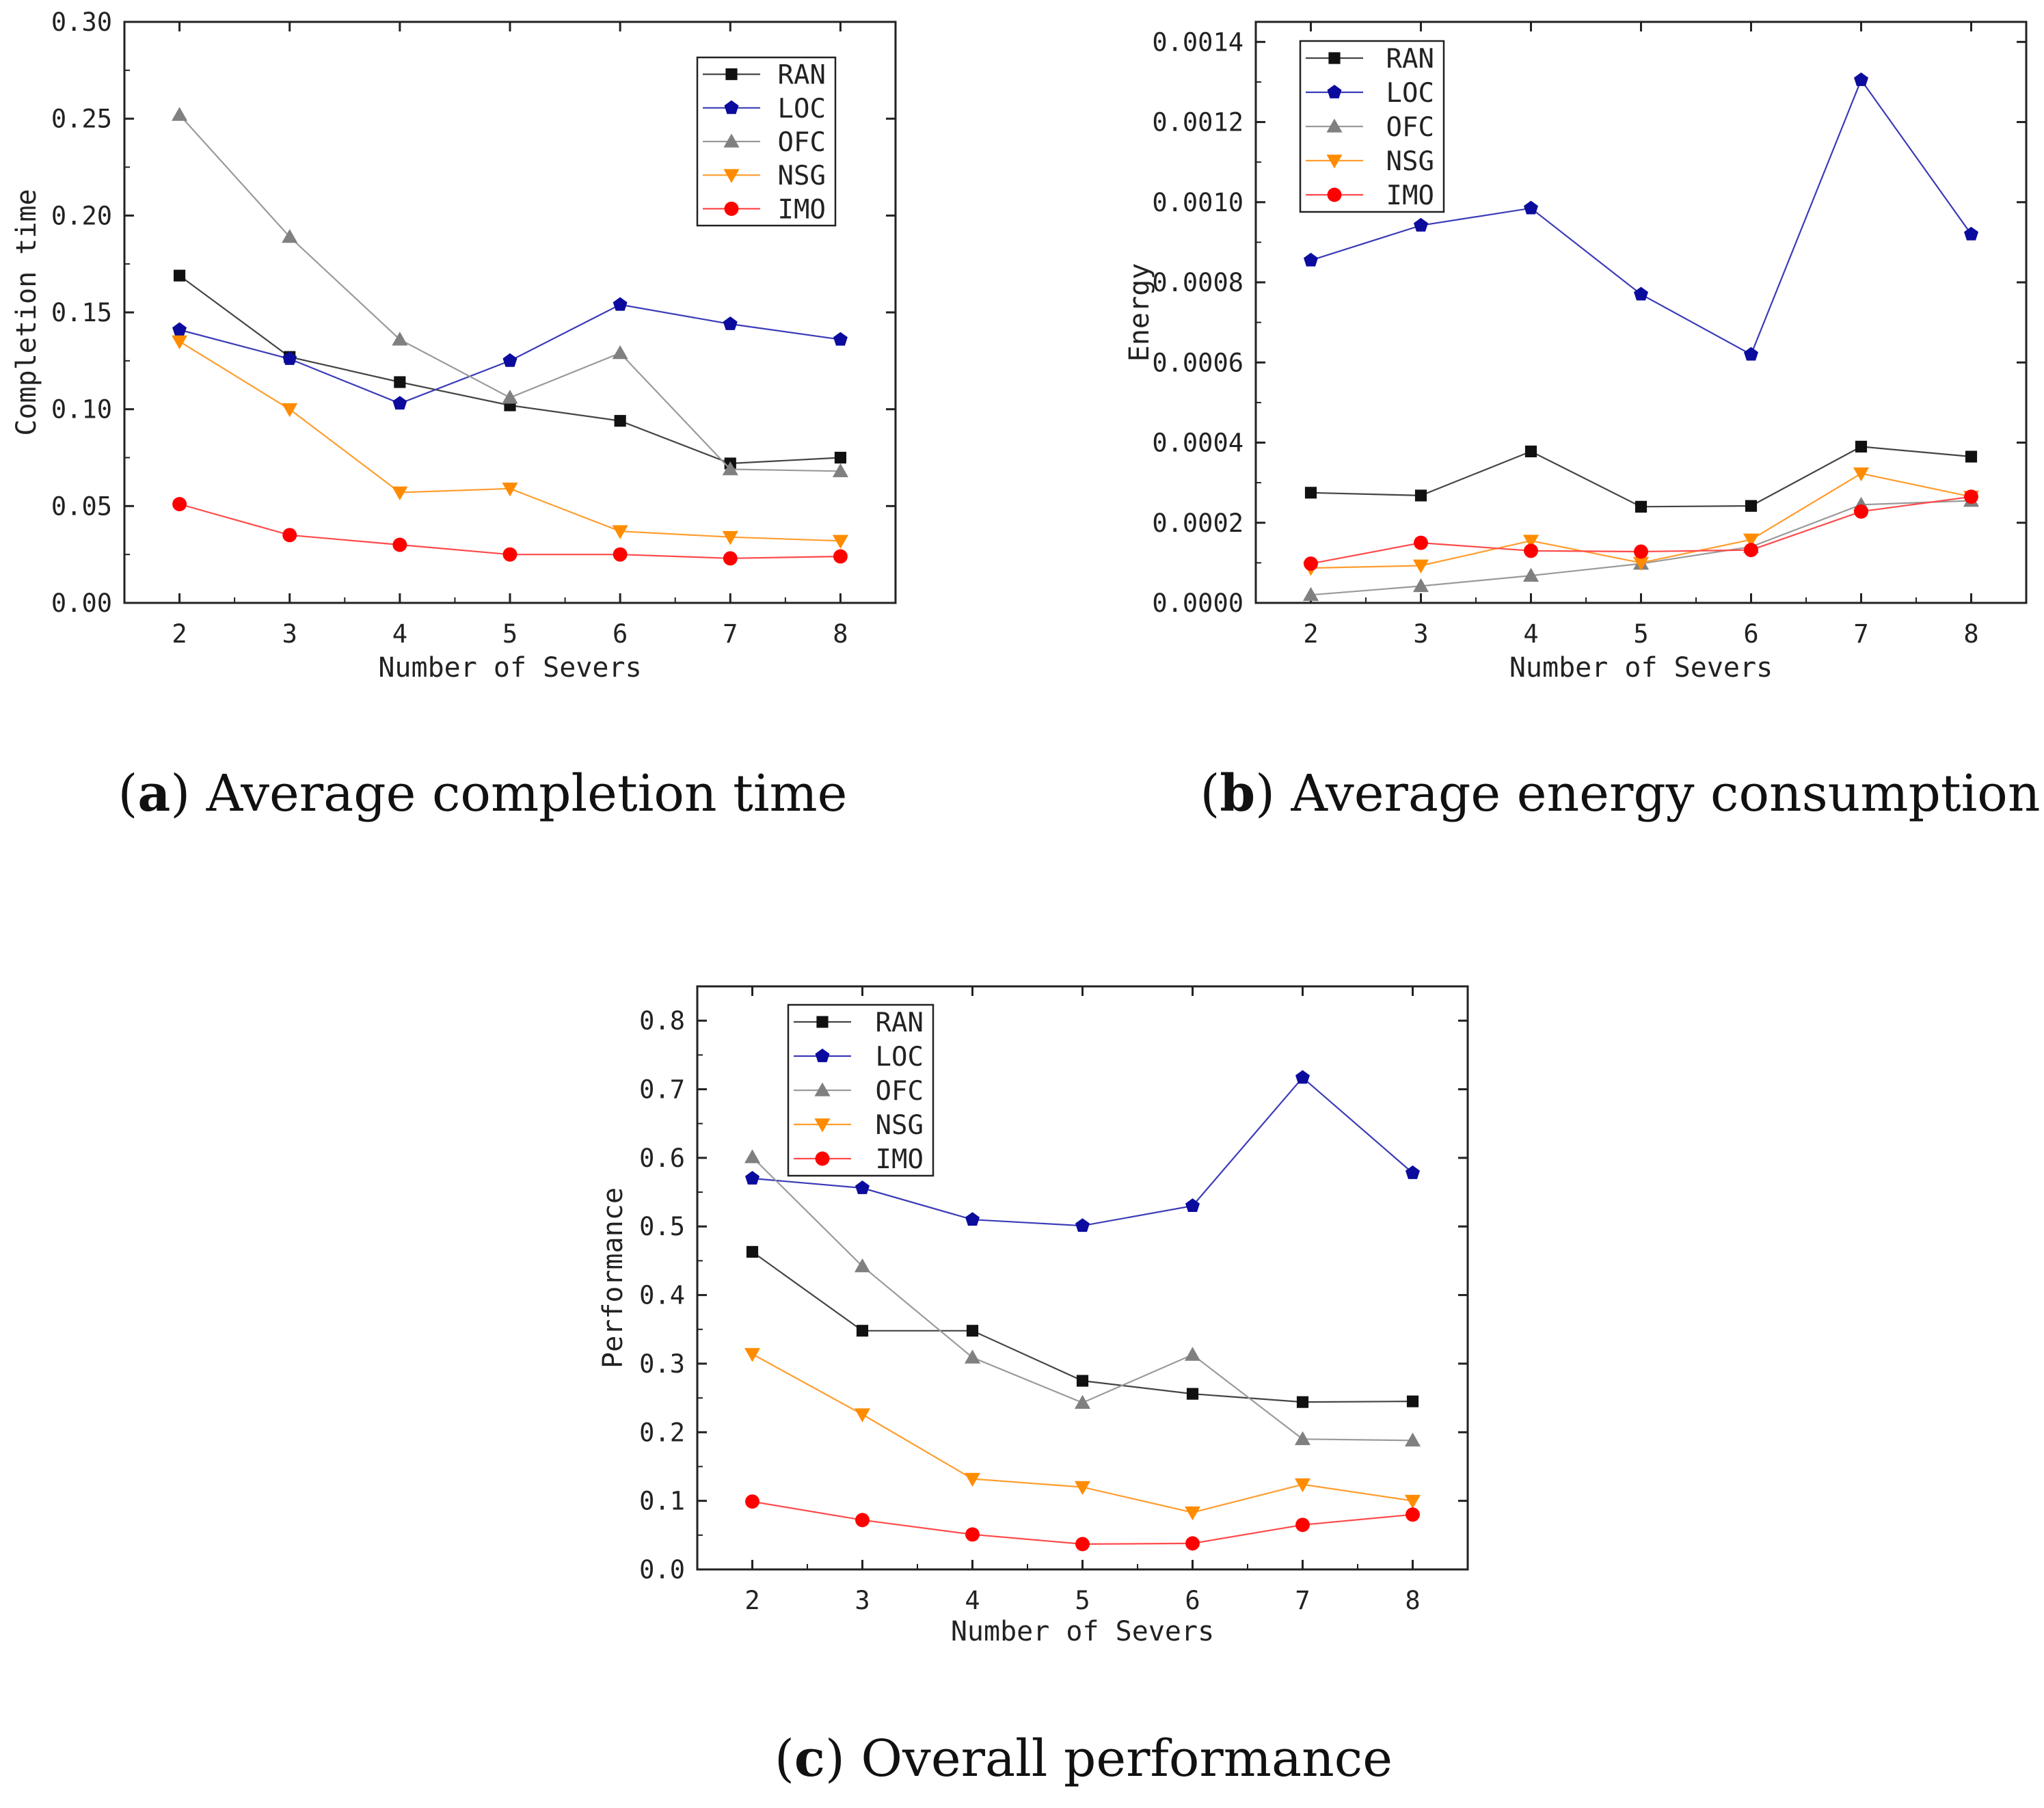  What do you see at coordinates (81, 215) in the screenshot?
I see `y-tick-label: 0.20` at bounding box center [81, 215].